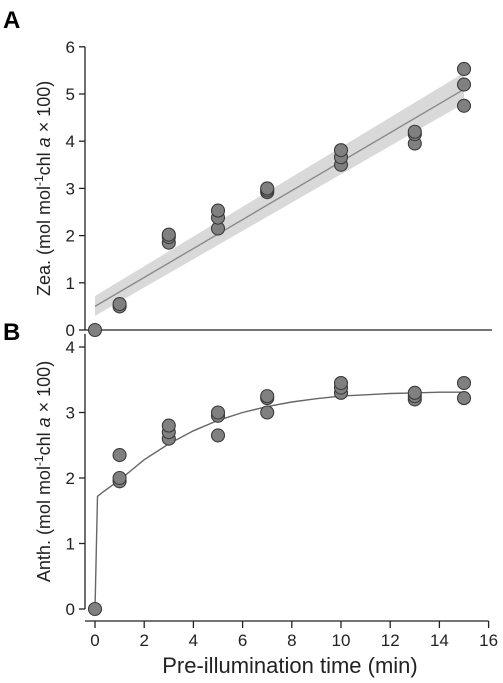 Image resolution: width=503 pixels, height=683 pixels. I want to click on x-tick-label: 0, so click(94, 640).